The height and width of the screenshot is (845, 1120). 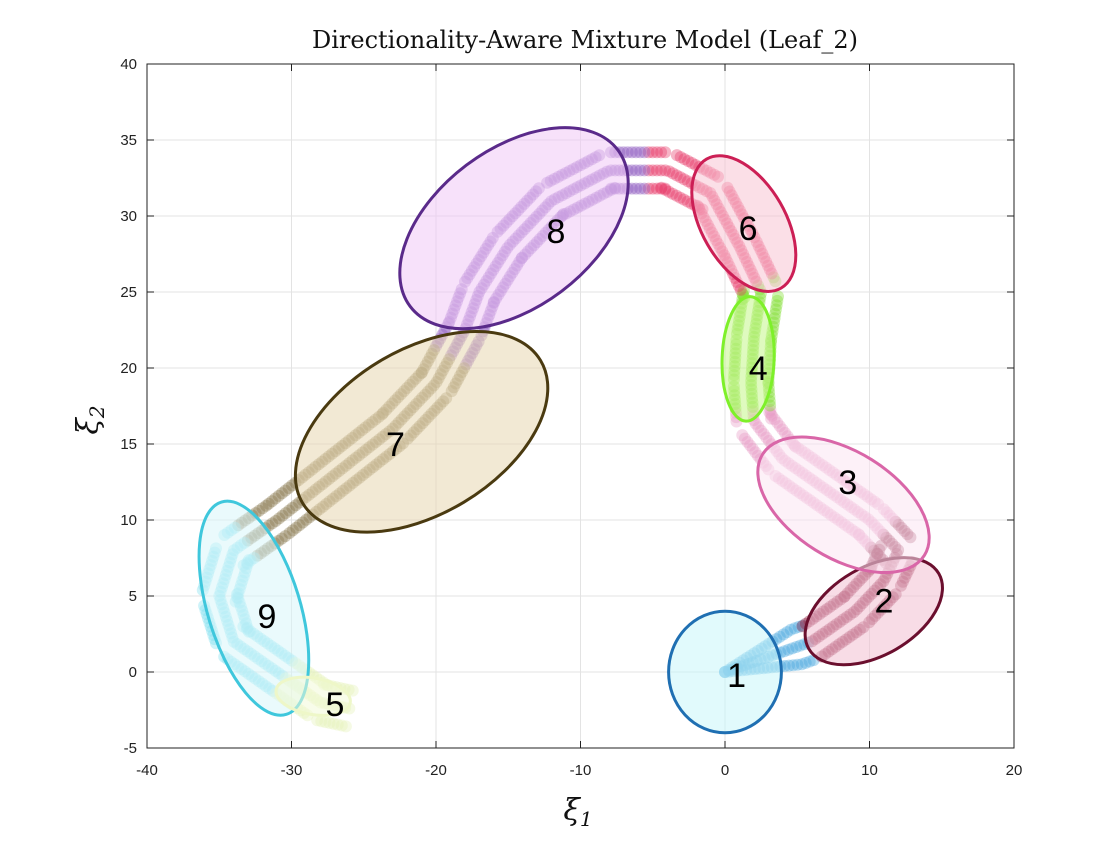 What do you see at coordinates (128, 368) in the screenshot?
I see `y-tick-label: 20` at bounding box center [128, 368].